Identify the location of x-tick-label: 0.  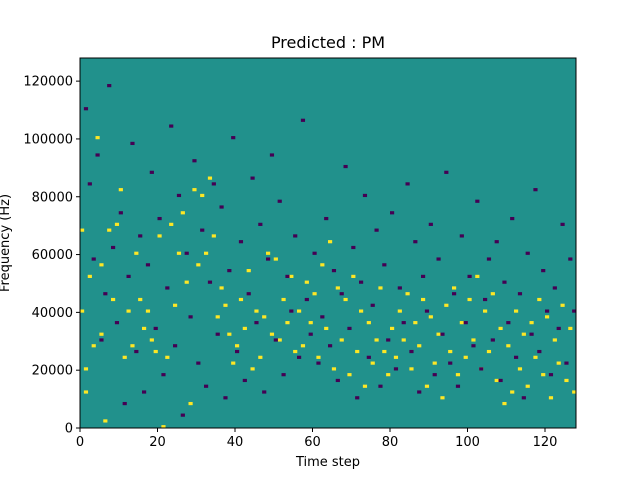
(80, 442).